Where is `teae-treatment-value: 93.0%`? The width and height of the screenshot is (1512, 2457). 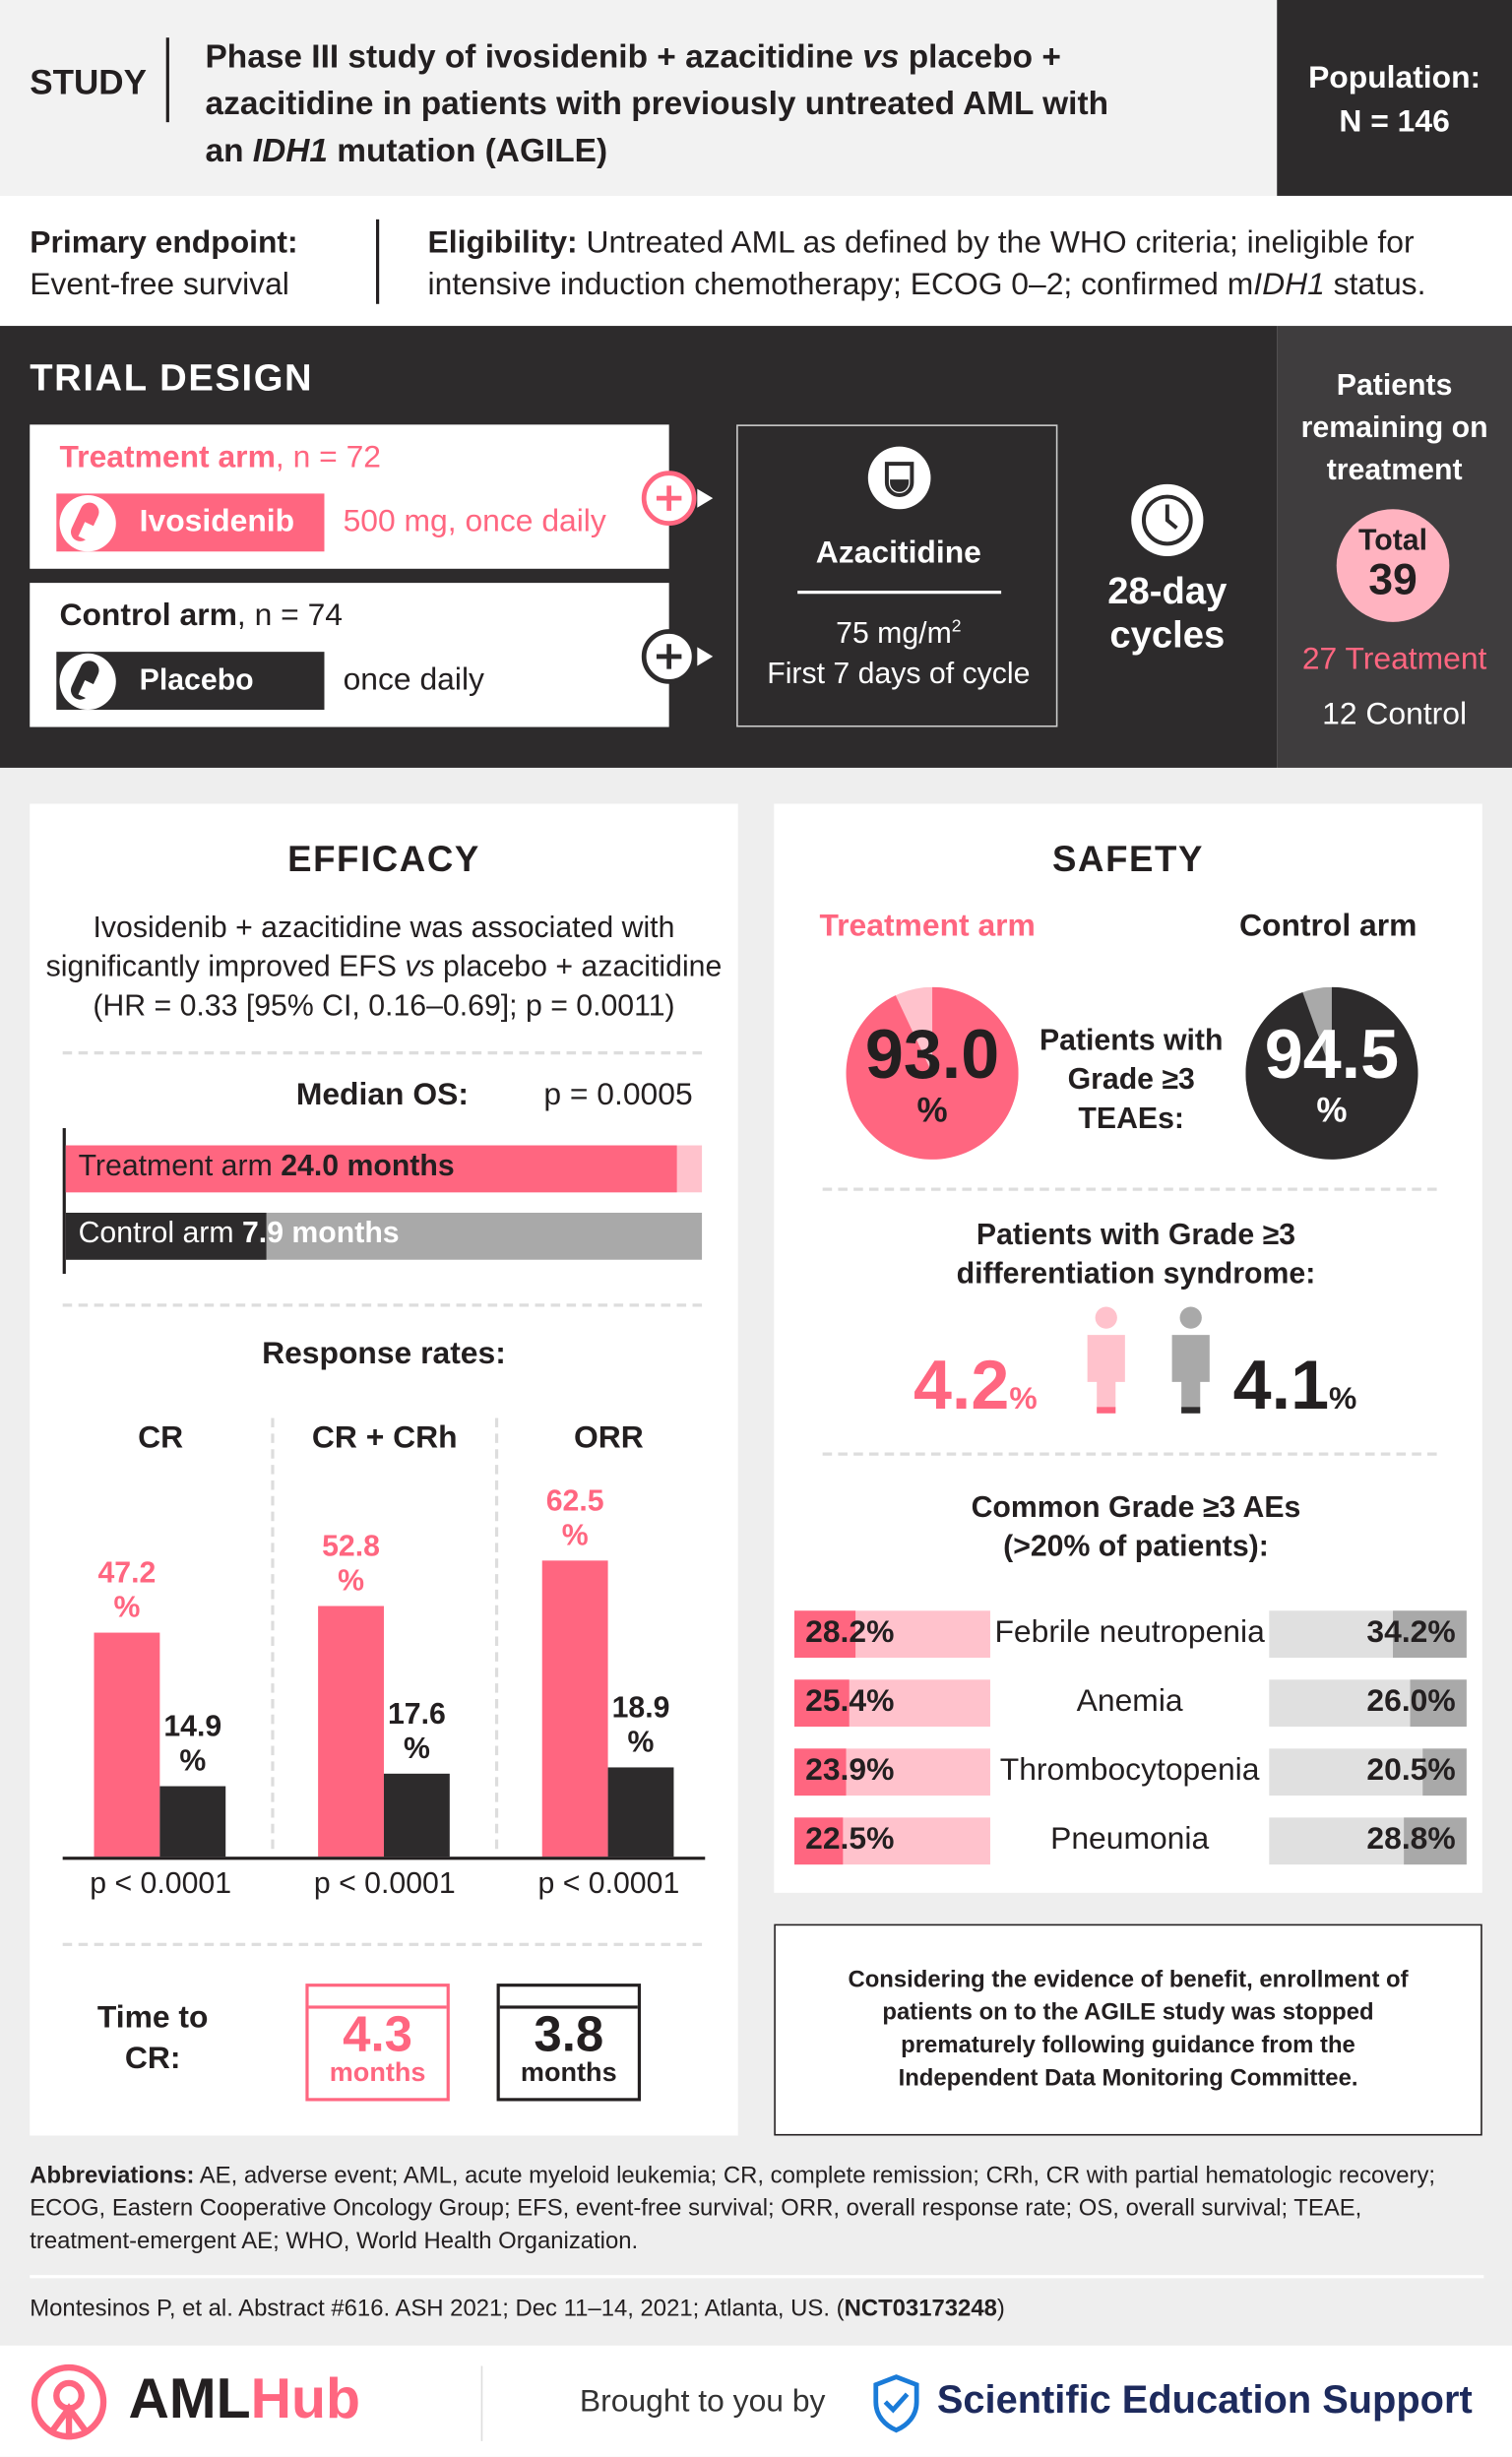
teae-treatment-value: 93.0% is located at coordinates (932, 1073).